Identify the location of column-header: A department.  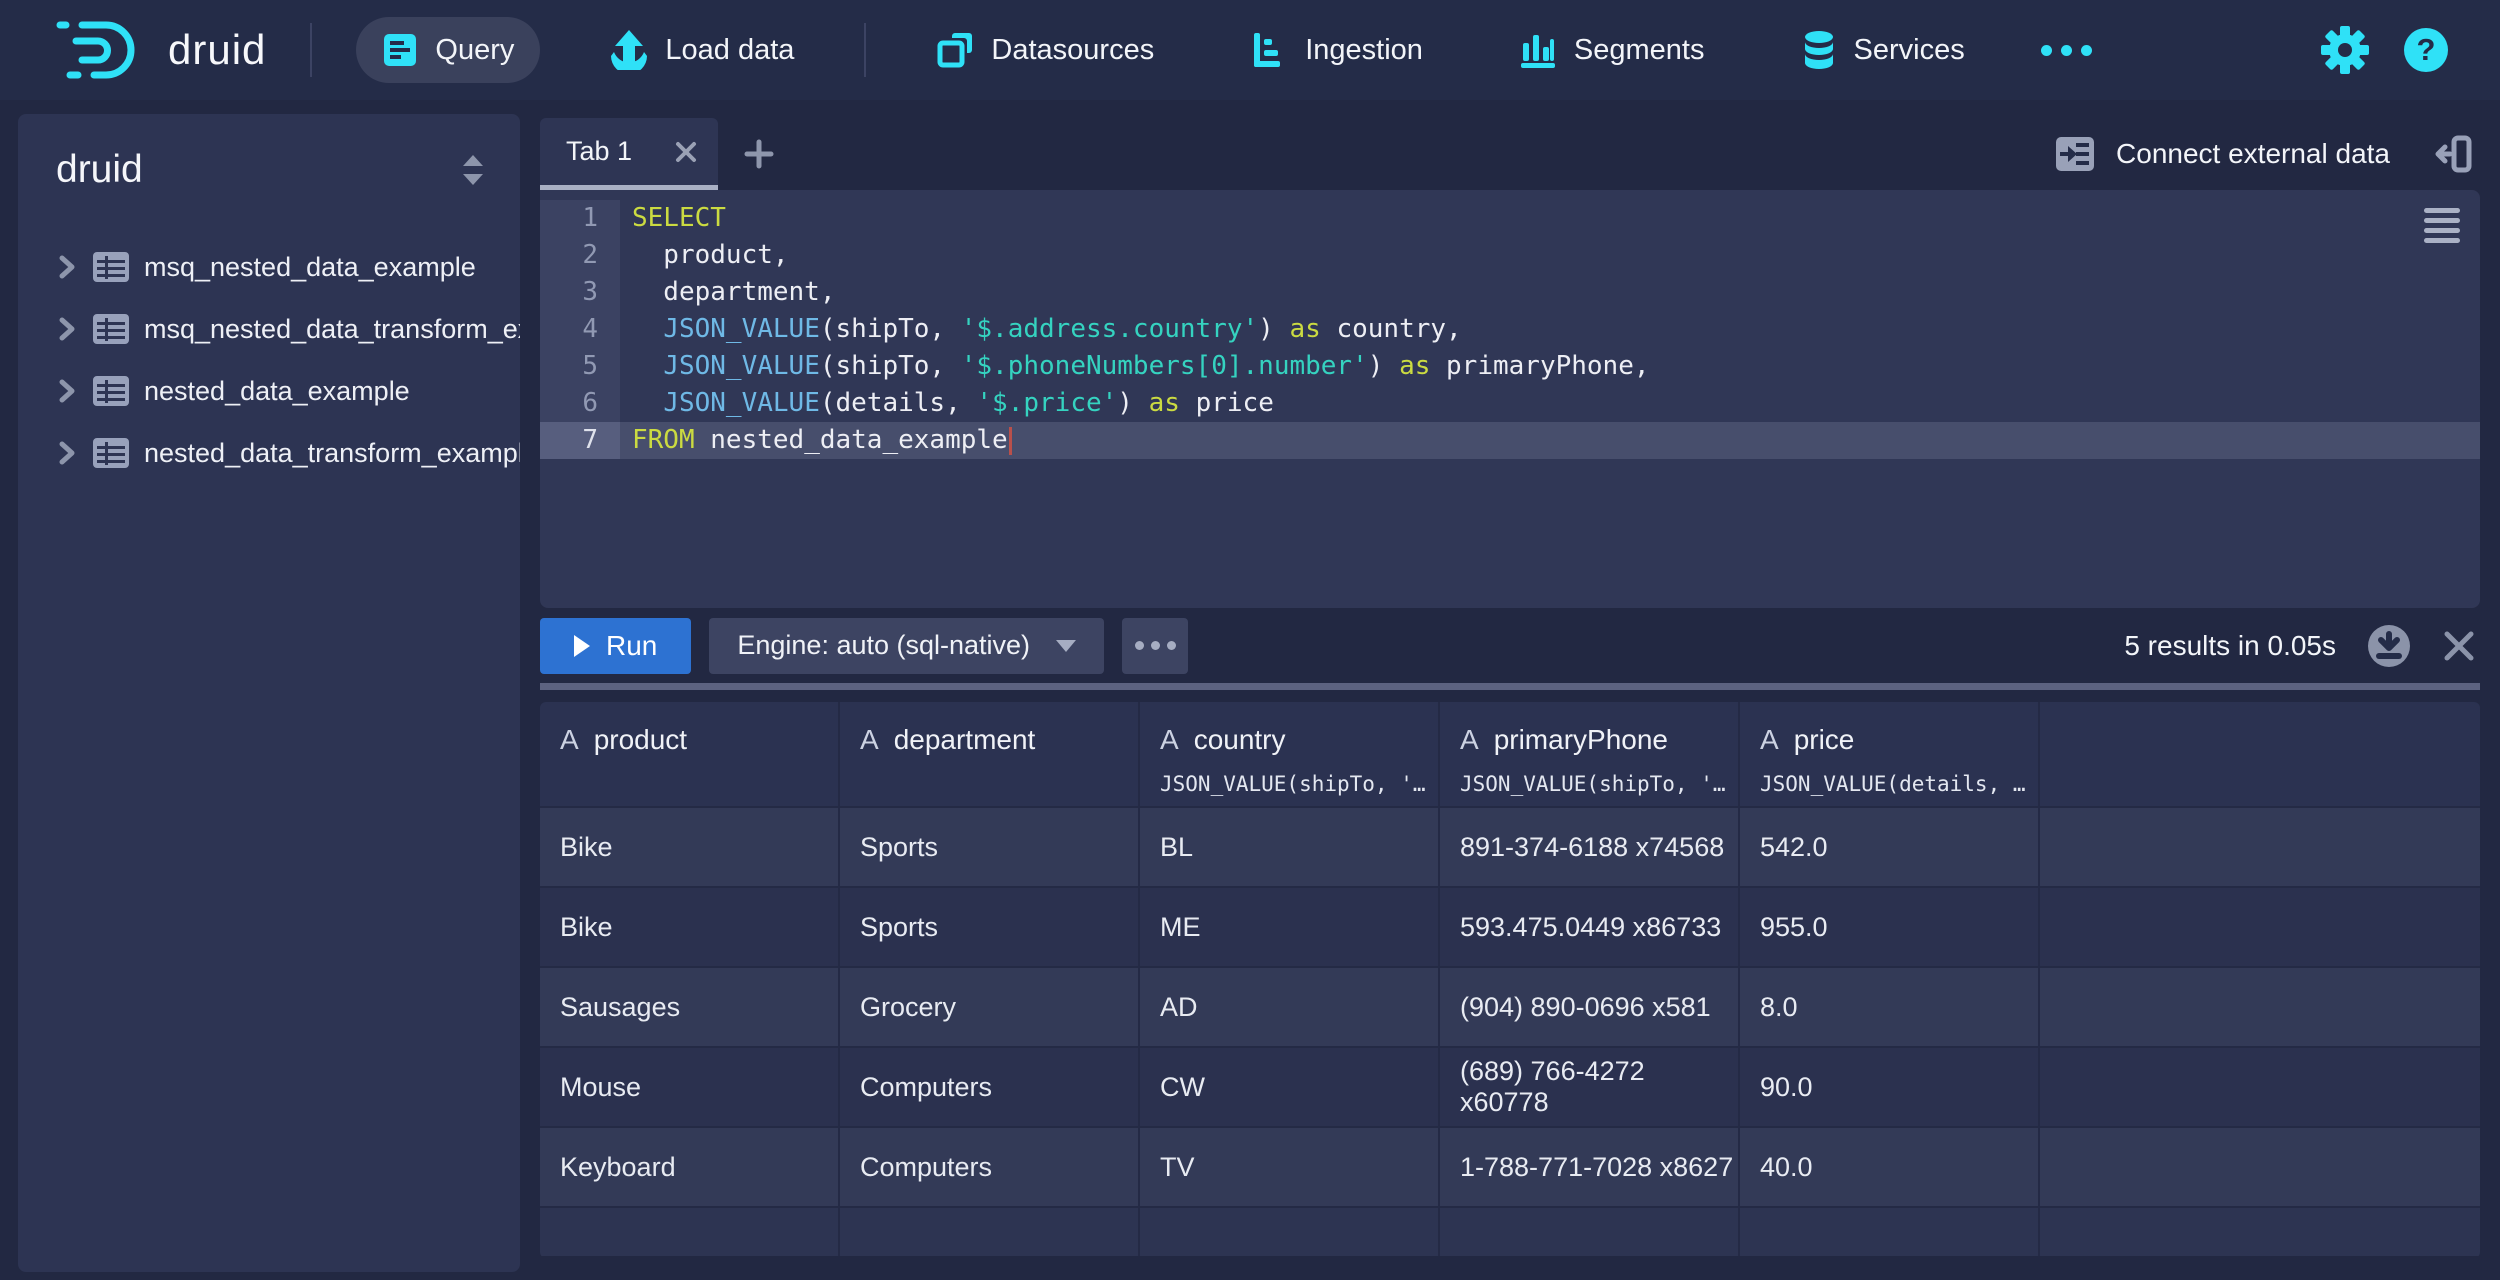
(990, 754).